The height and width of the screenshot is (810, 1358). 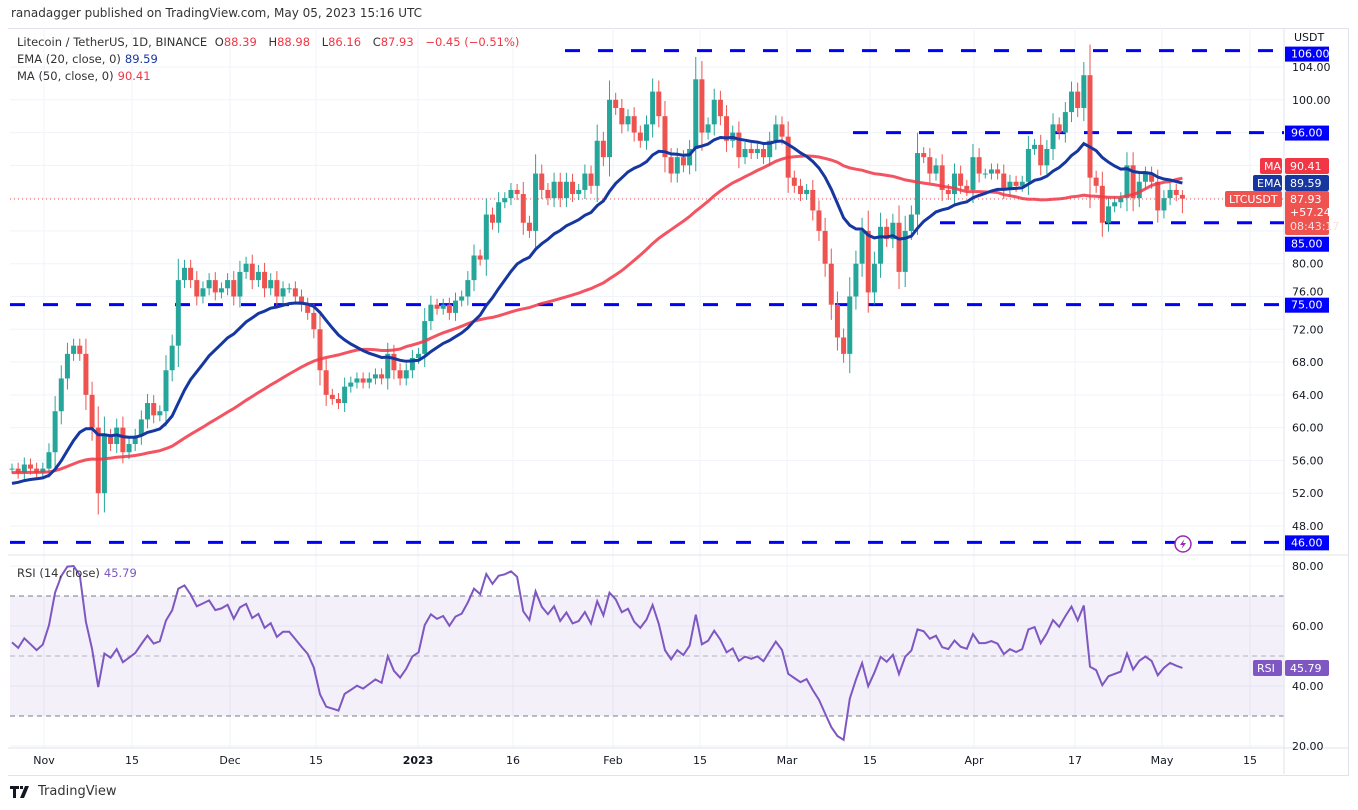 I want to click on time-tick-label: Dec, so click(x=229, y=760).